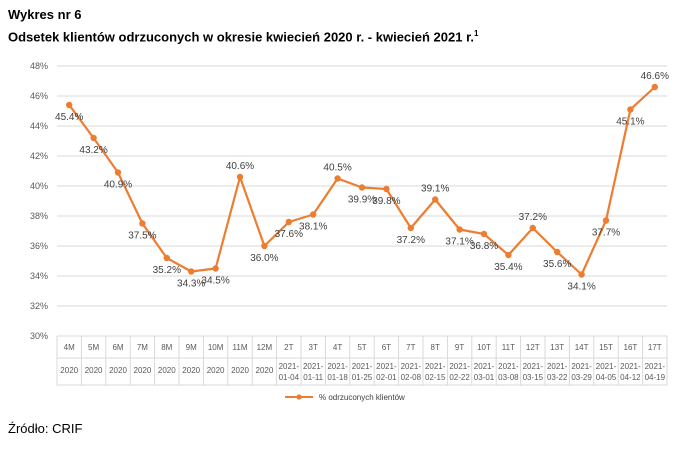 The width and height of the screenshot is (700, 450). What do you see at coordinates (69, 117) in the screenshot?
I see `data-label: 45.4%` at bounding box center [69, 117].